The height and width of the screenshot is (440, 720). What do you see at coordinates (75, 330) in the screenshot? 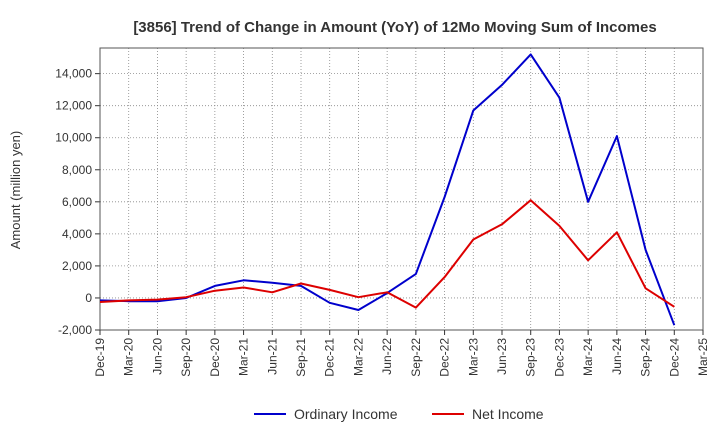
I see `y-tick-label: -2,000` at bounding box center [75, 330].